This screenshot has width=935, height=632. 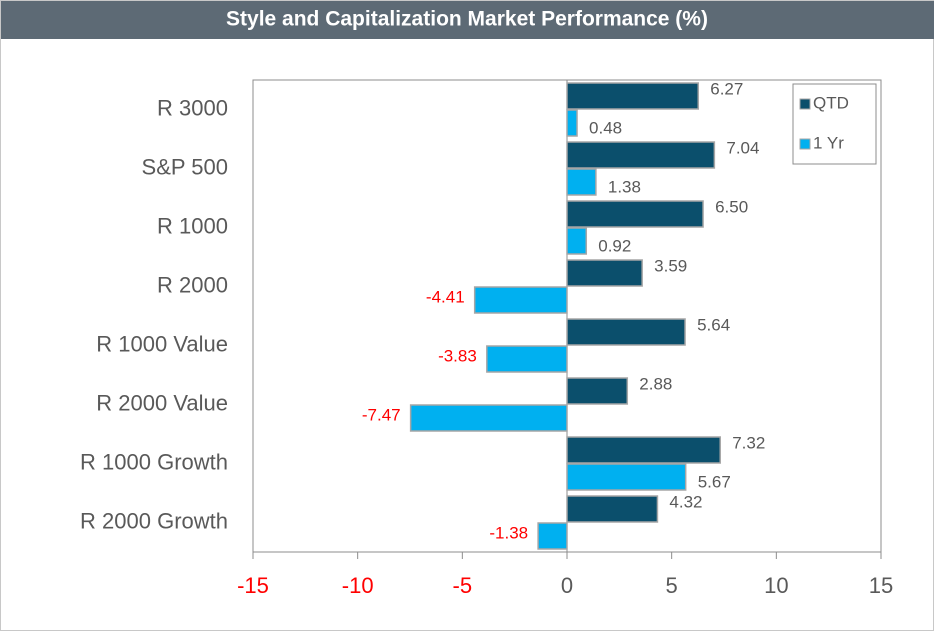 I want to click on x-tick-label: -10, so click(x=358, y=585).